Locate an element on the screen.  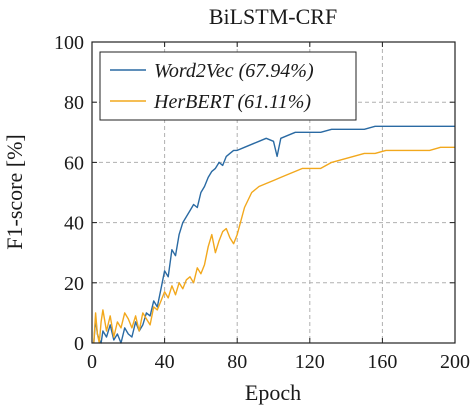
legend-label-herbert: HerBERT (61.11%) is located at coordinates (232, 102).